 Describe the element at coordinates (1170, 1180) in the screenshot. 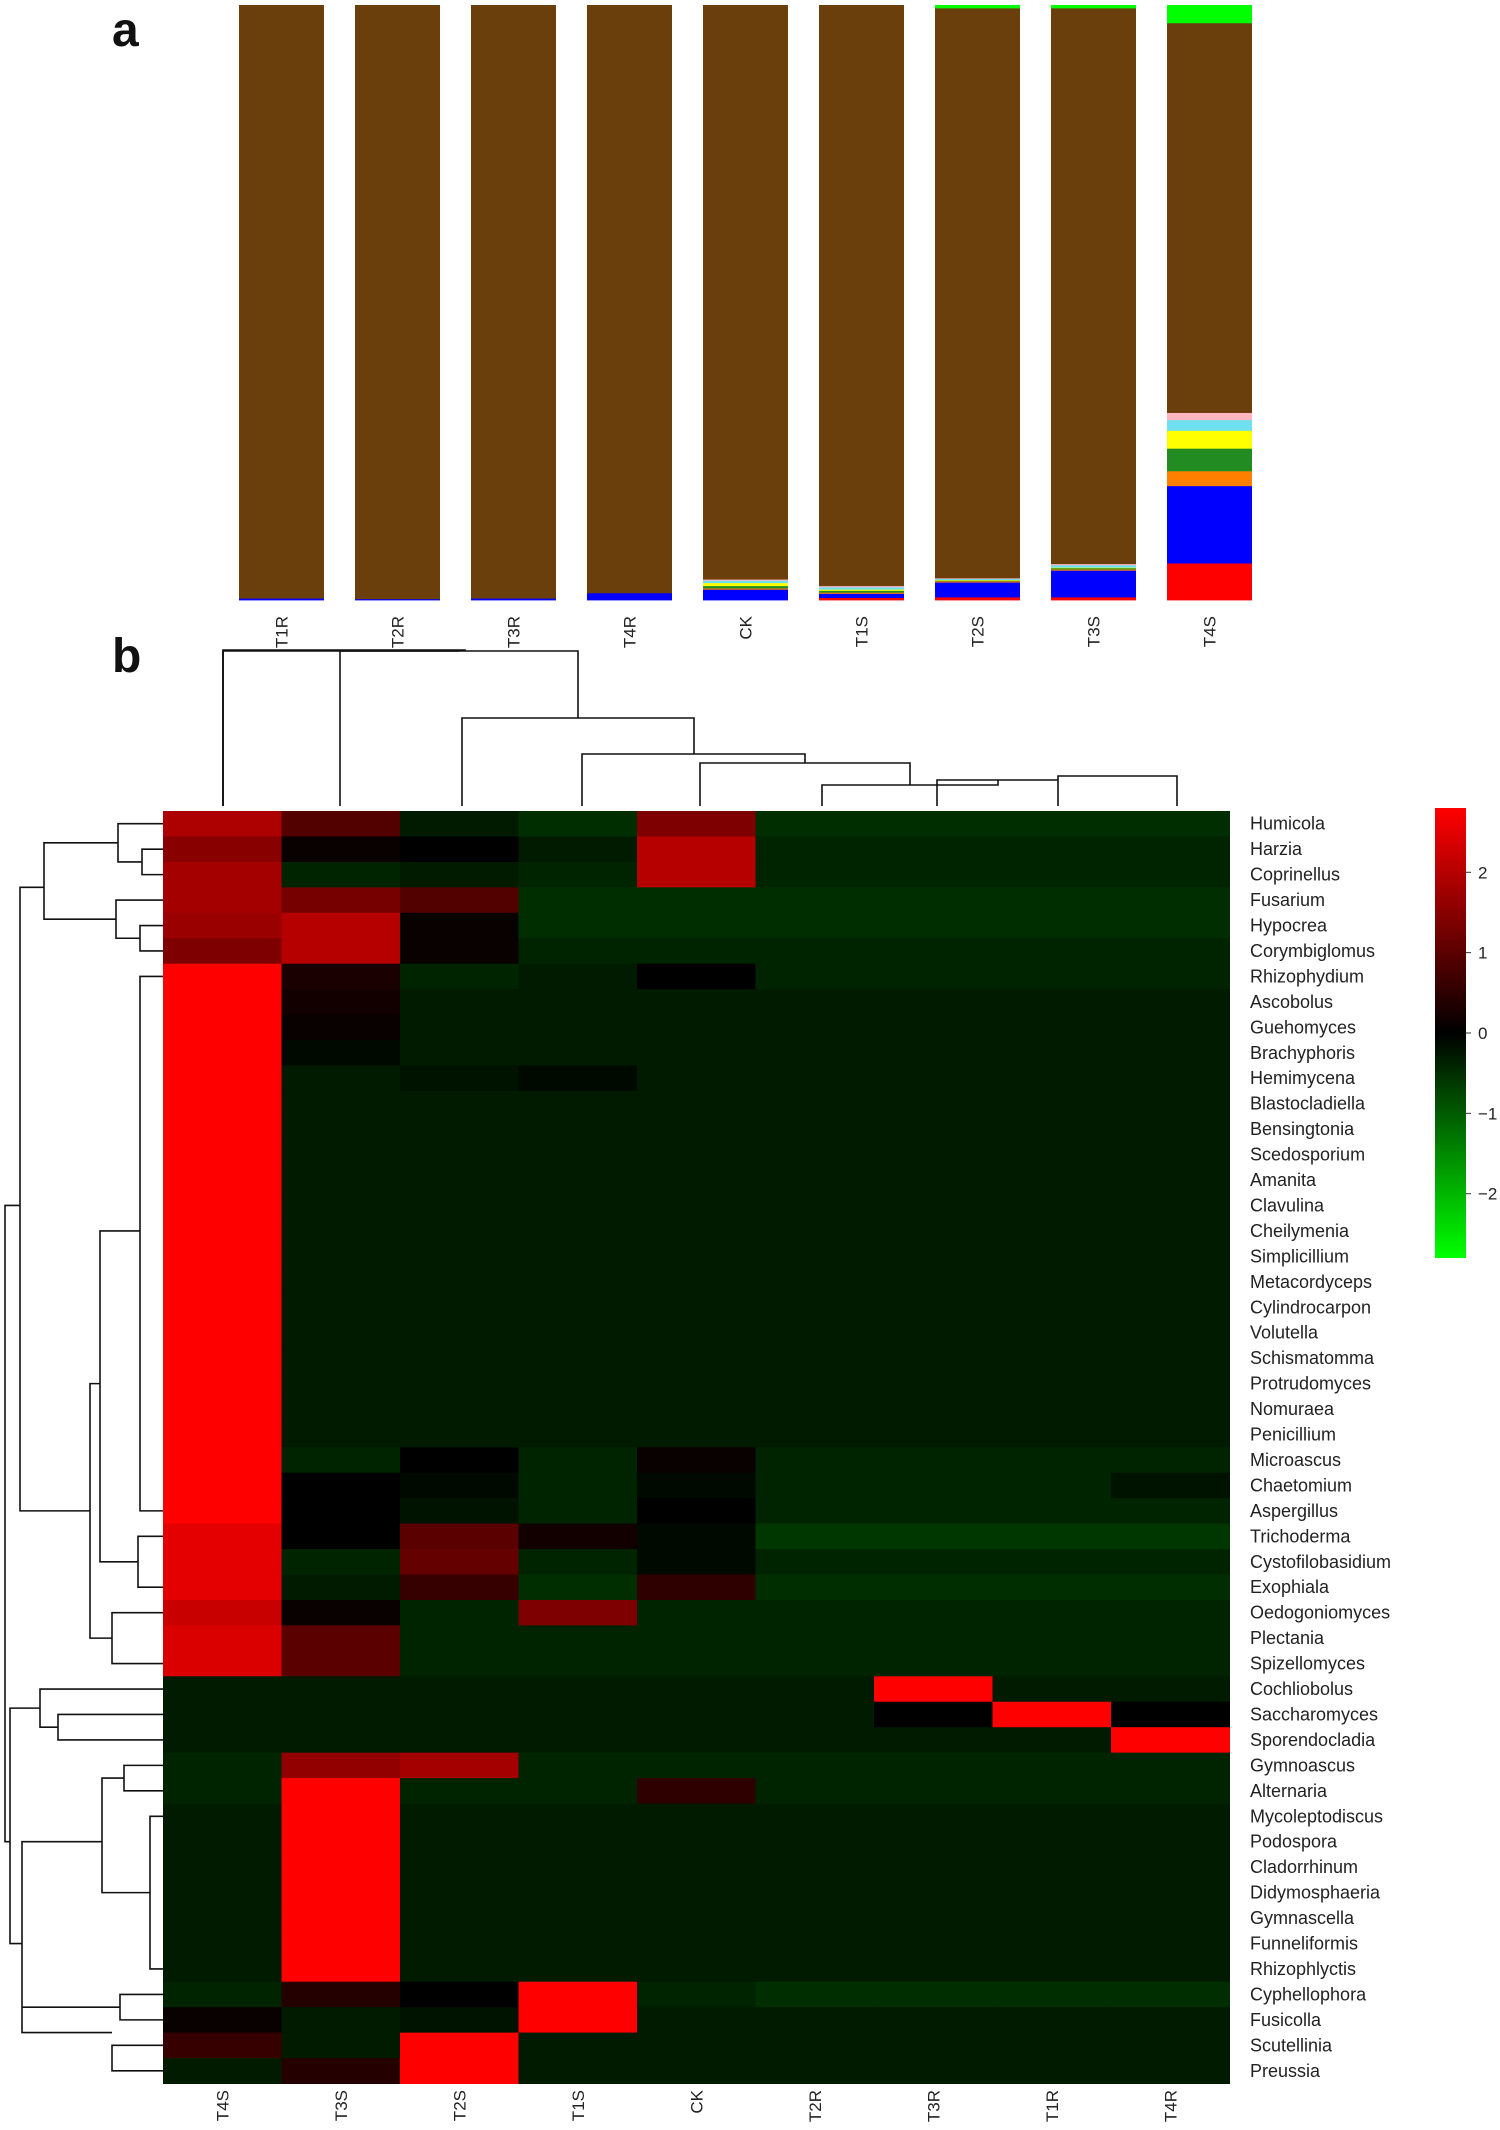

I see `heatmap-cell-Amanita-T4R` at that location.